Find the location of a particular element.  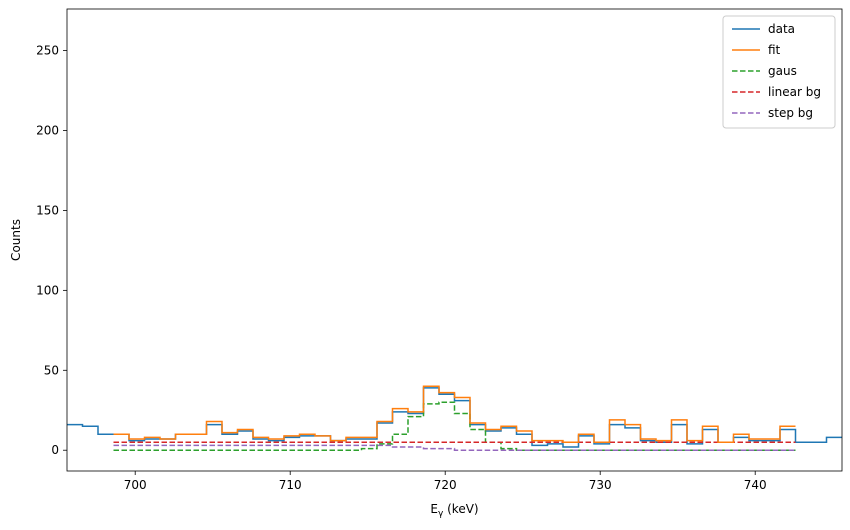

y-tick-label: 200 is located at coordinates (47, 130).